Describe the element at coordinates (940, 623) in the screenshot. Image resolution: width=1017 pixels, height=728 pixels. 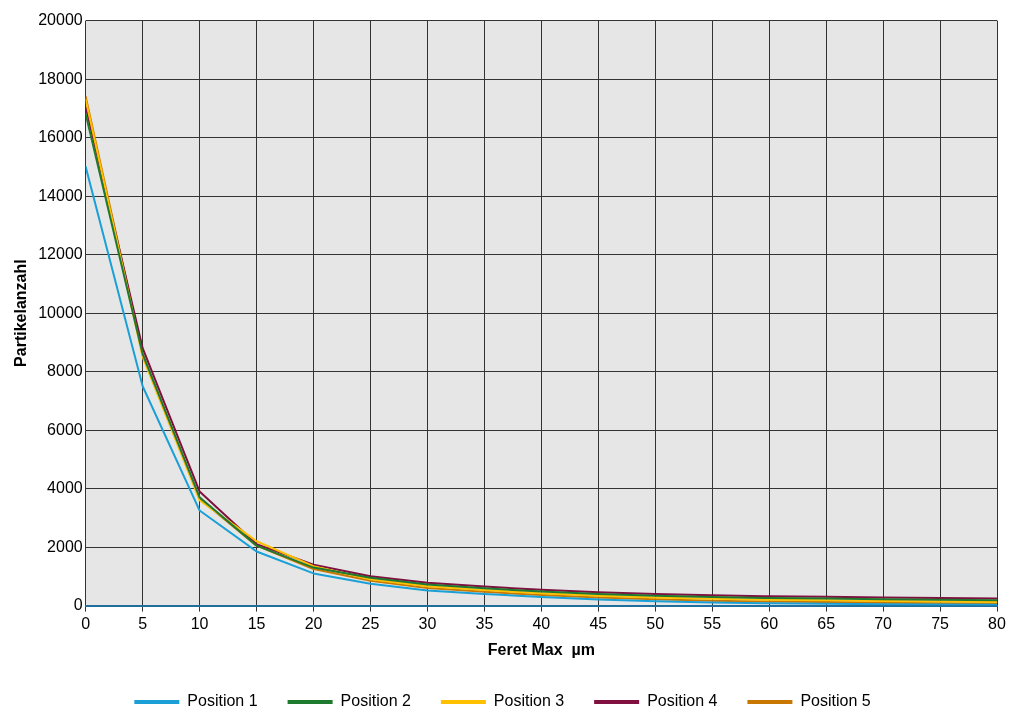
I see `x-tick-label: 75` at that location.